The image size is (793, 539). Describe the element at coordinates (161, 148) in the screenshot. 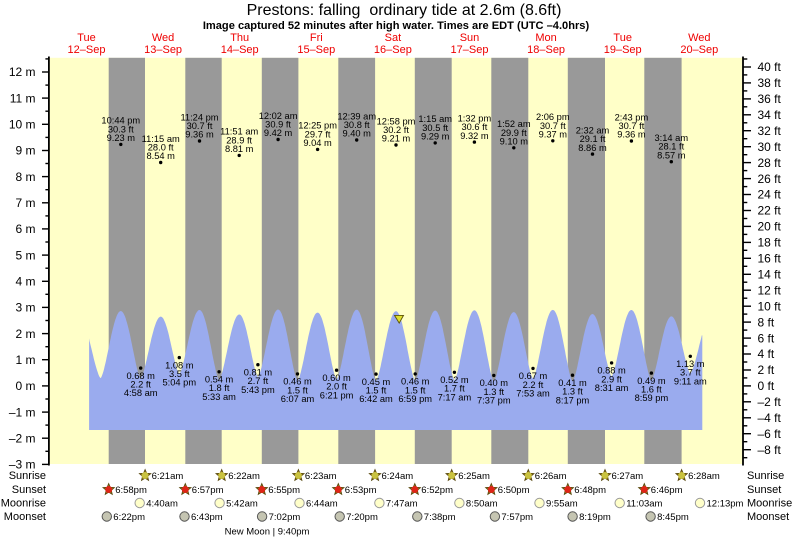

I see `svg-text: 28.0 ft` at that location.